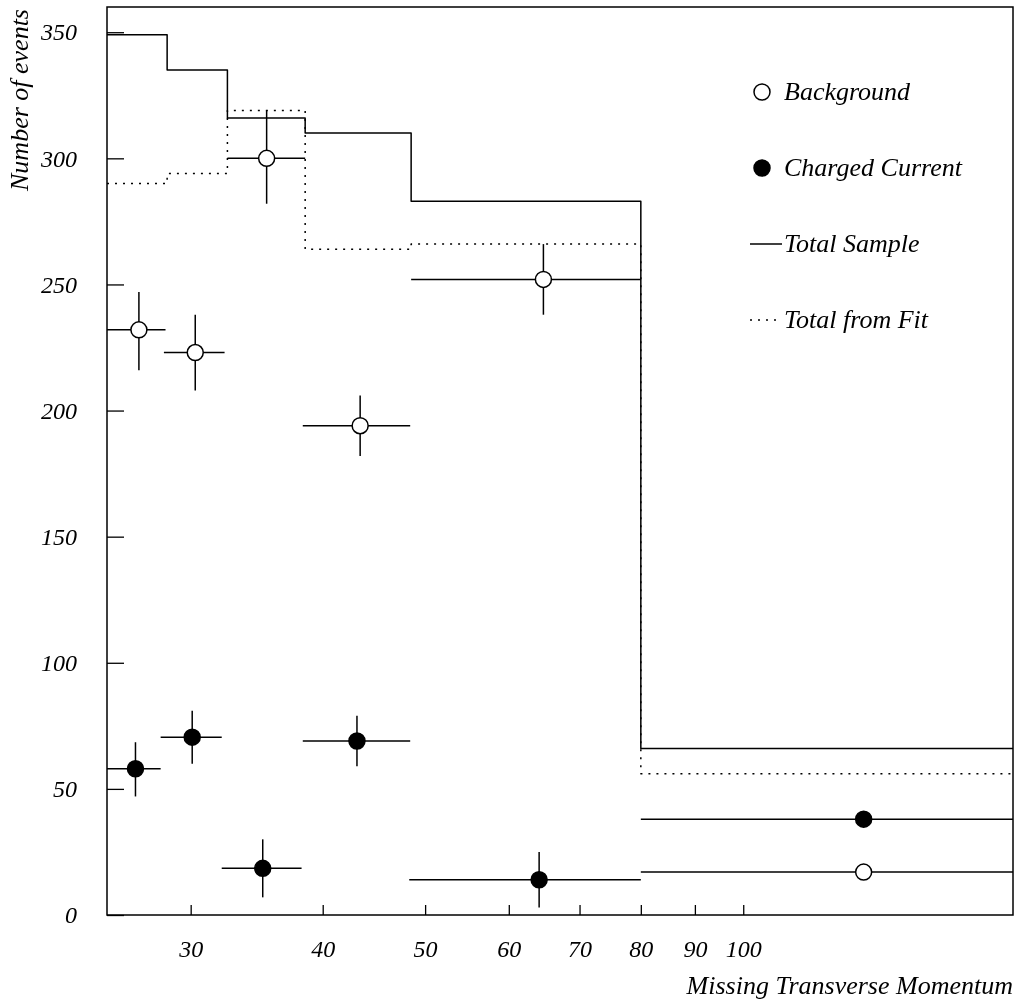  Describe the element at coordinates (641, 949) in the screenshot. I see `x-tick-label: 80` at that location.